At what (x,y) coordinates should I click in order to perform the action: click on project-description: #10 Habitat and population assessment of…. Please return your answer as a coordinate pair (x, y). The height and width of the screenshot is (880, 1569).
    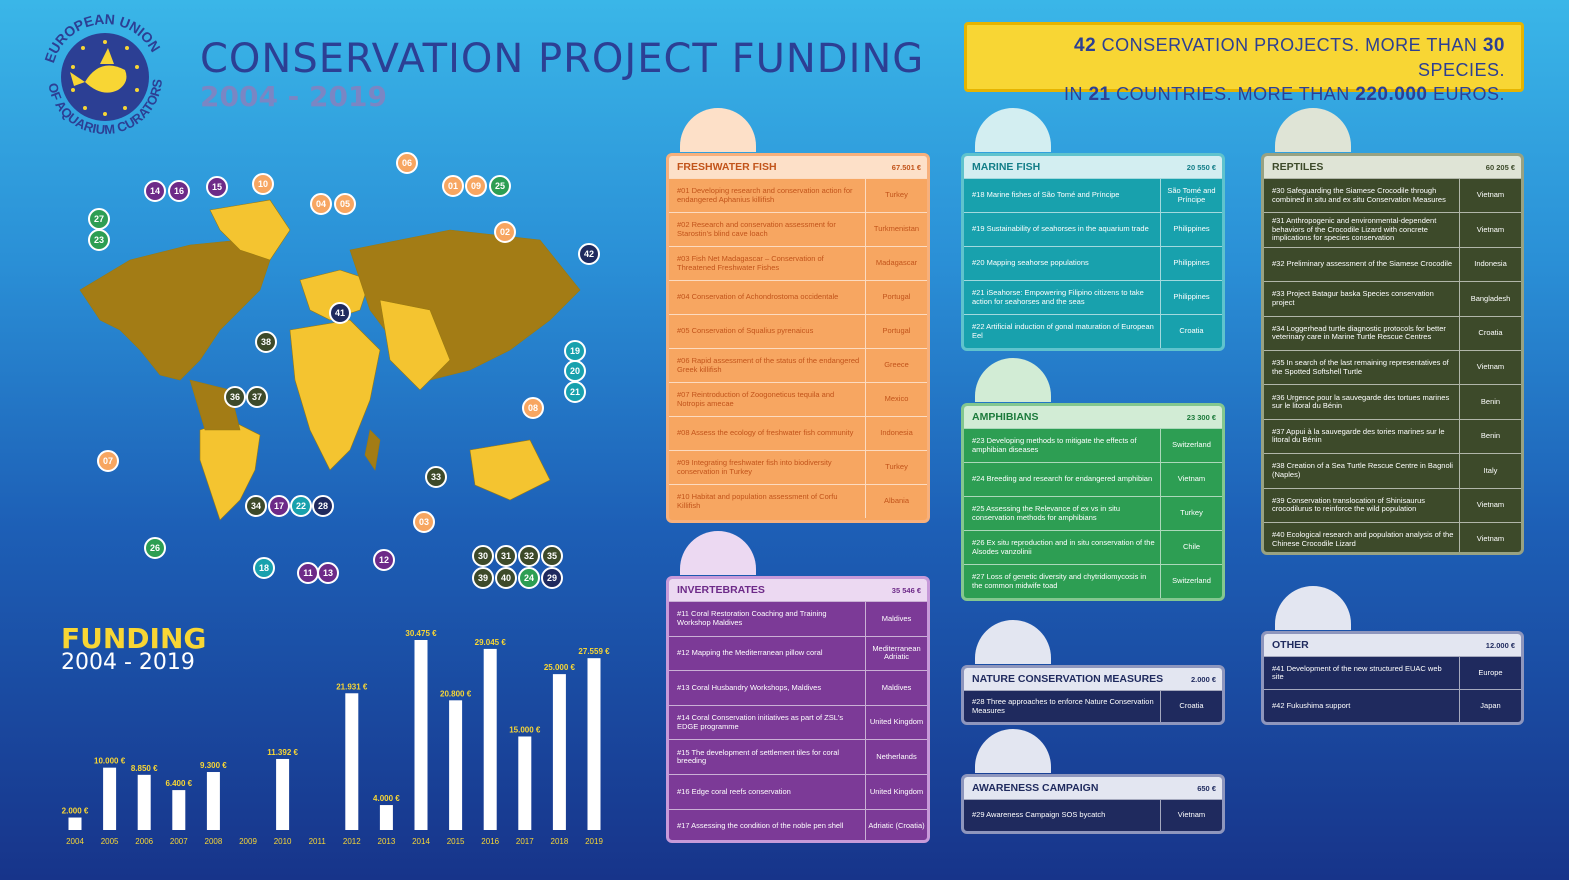
    Looking at the image, I should click on (757, 501).